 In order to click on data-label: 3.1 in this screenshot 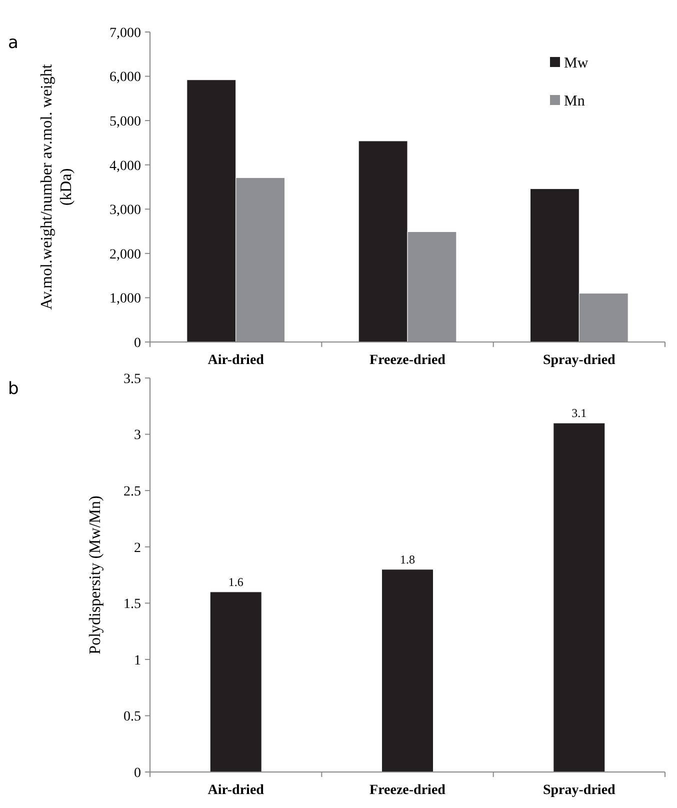, I will do `click(579, 413)`.